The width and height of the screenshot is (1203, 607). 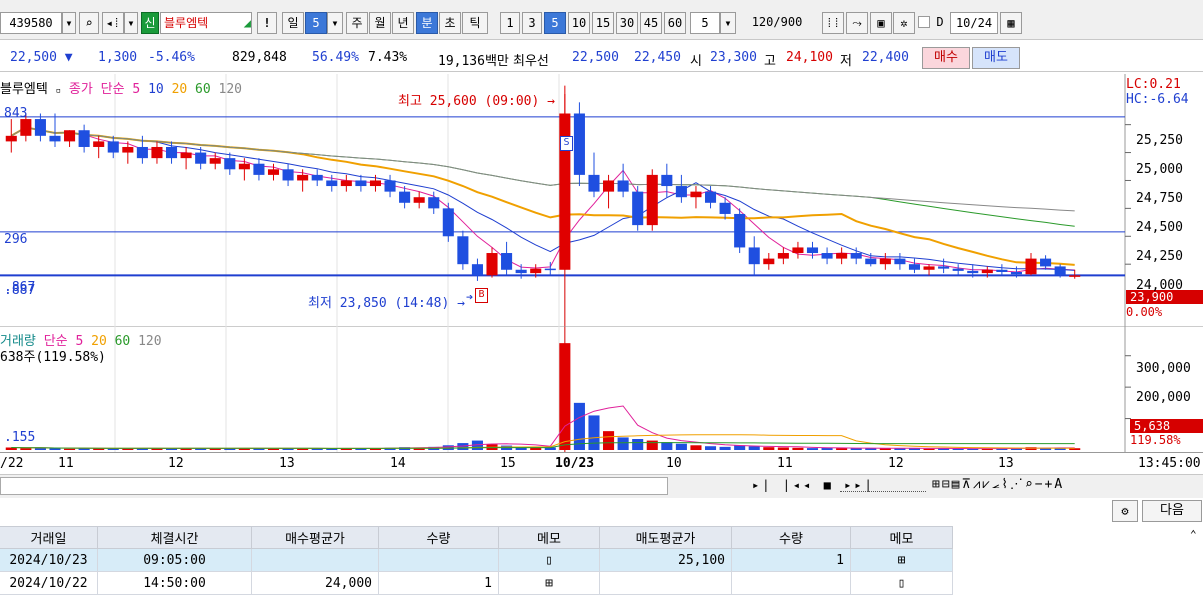 I want to click on period-tab-tick-label: 틱, so click(x=475, y=23).